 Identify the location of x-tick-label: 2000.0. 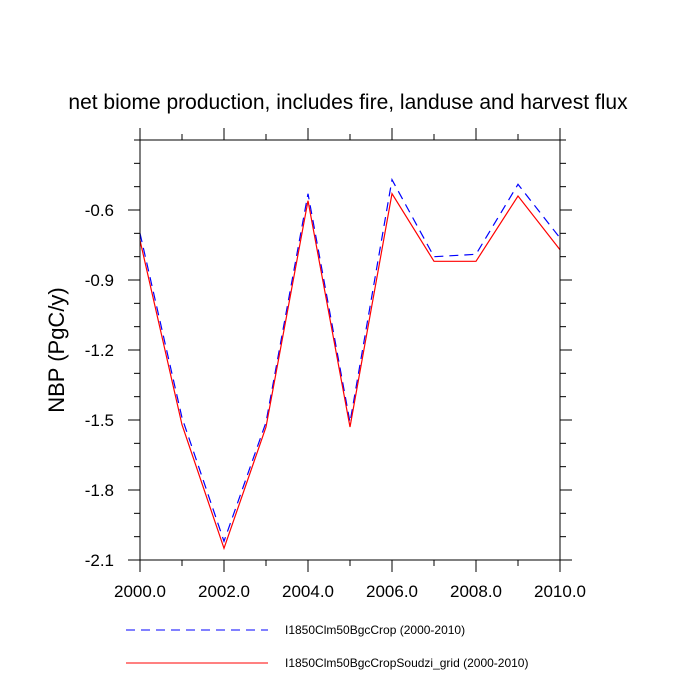
(140, 591).